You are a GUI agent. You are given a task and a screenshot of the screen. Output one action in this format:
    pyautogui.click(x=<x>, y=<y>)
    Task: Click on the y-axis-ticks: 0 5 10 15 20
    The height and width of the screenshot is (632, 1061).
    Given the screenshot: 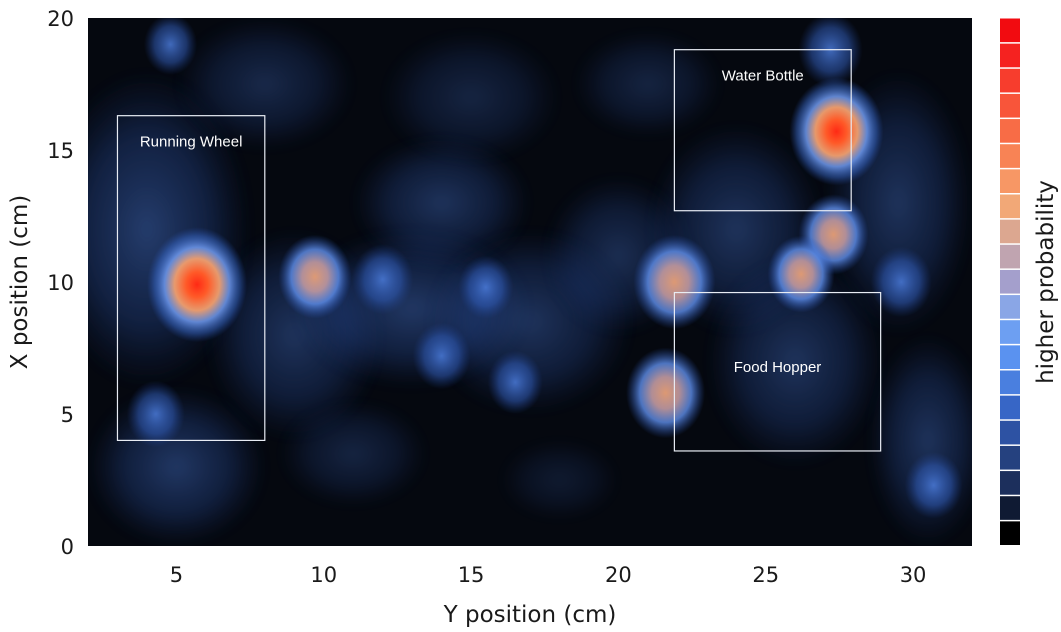 What is the action you would take?
    pyautogui.click(x=60, y=283)
    